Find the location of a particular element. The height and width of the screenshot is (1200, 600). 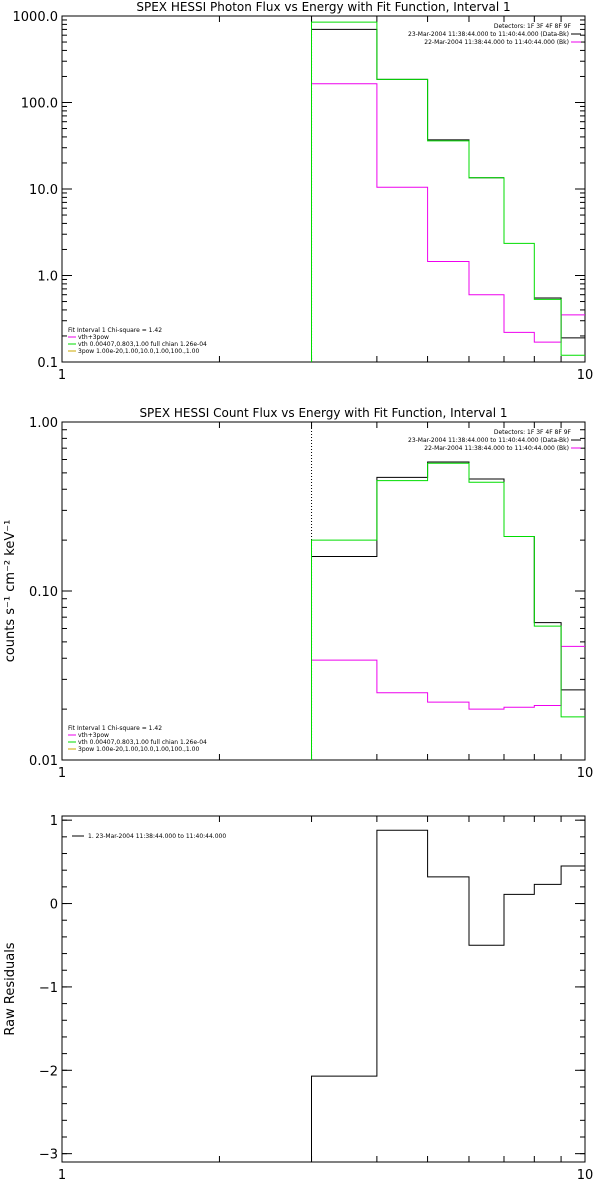

y-axis-label: counts s⁻¹ cm⁻² keV⁻¹ is located at coordinates (10, 591).